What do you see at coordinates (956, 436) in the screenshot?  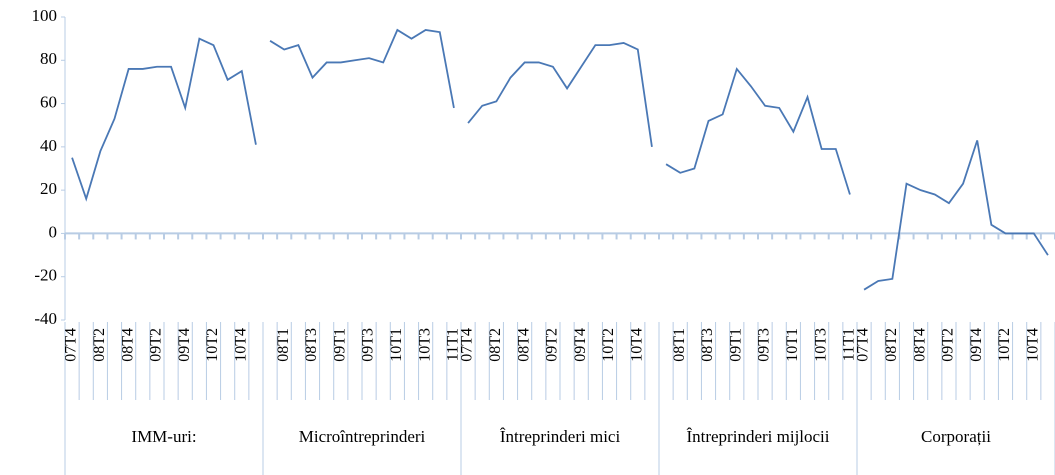 I see `group-label: Corporații` at bounding box center [956, 436].